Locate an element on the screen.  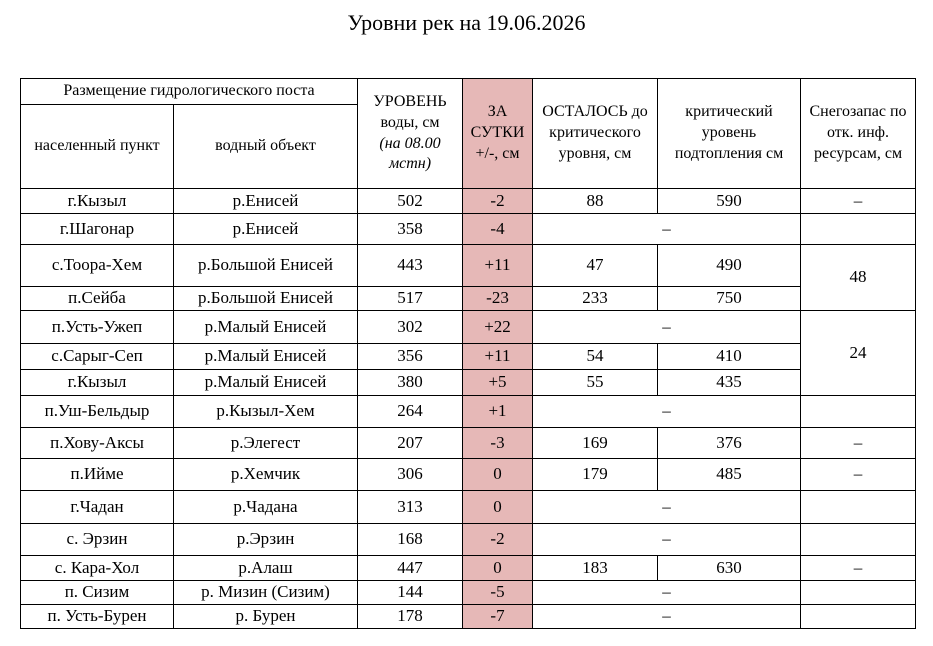
river: р.Чадана is located at coordinates (265, 507).